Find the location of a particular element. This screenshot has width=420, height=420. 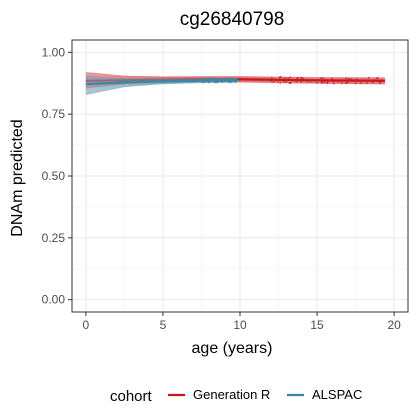

y-axis: 0.00 0.25 0.50 0.75 1.00 is located at coordinates (57, 176).